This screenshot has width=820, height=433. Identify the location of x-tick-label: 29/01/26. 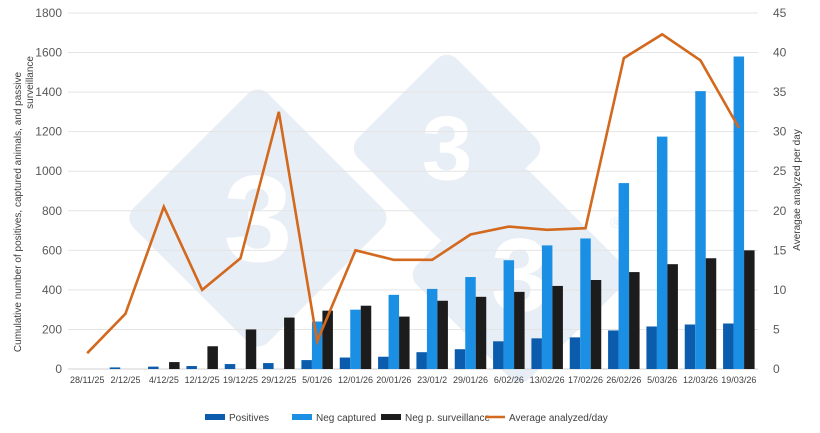
(470, 380).